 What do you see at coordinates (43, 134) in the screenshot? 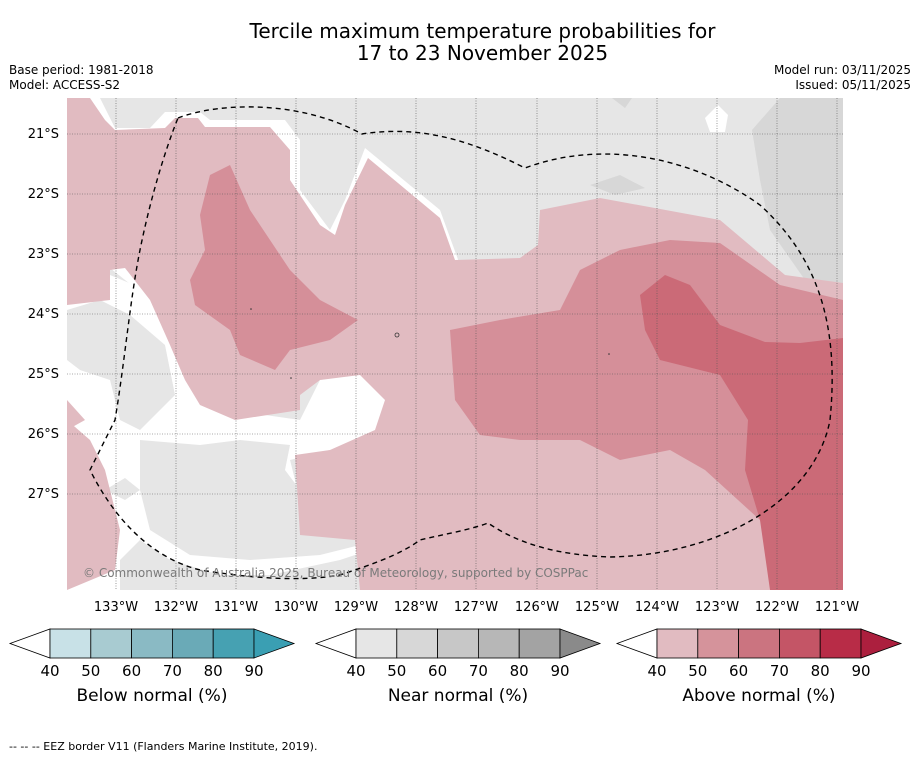
I see `lat-label: 21°S` at bounding box center [43, 134].